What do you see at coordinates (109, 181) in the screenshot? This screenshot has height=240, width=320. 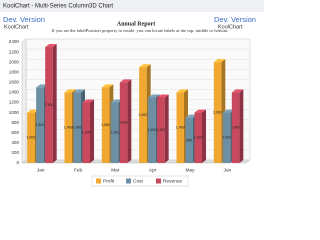 I see `legend-label: Profit` at bounding box center [109, 181].